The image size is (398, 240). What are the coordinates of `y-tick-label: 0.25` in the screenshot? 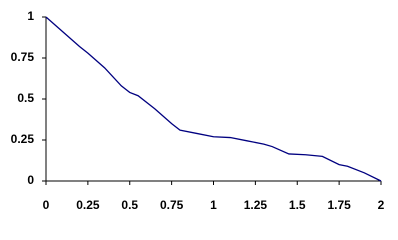 It's located at (23, 139).